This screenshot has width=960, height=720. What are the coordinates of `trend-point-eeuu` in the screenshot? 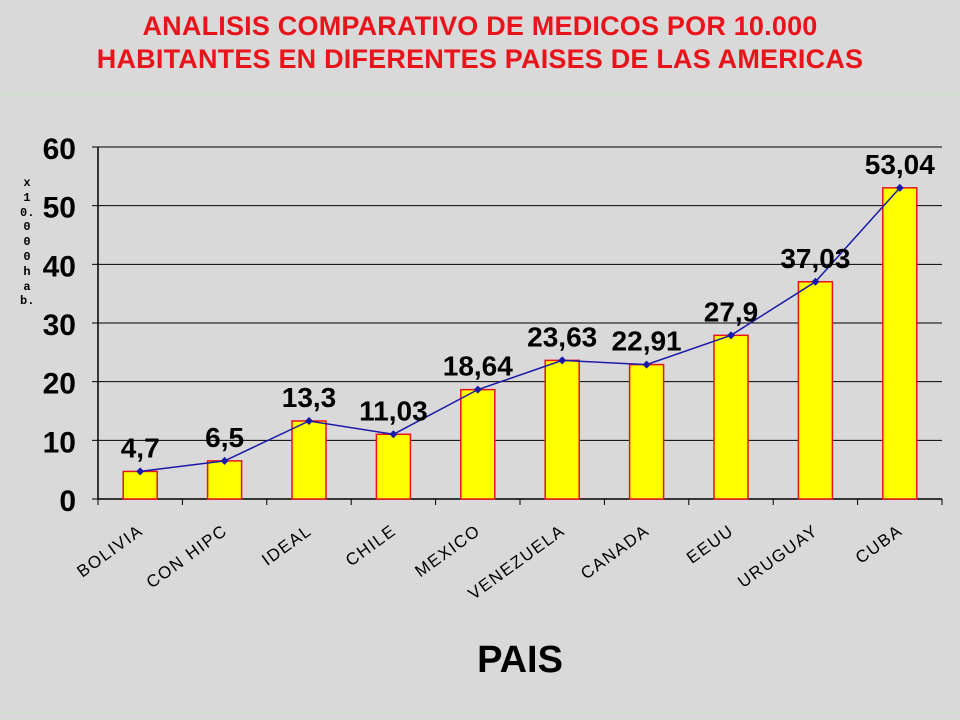 It's located at (731, 335).